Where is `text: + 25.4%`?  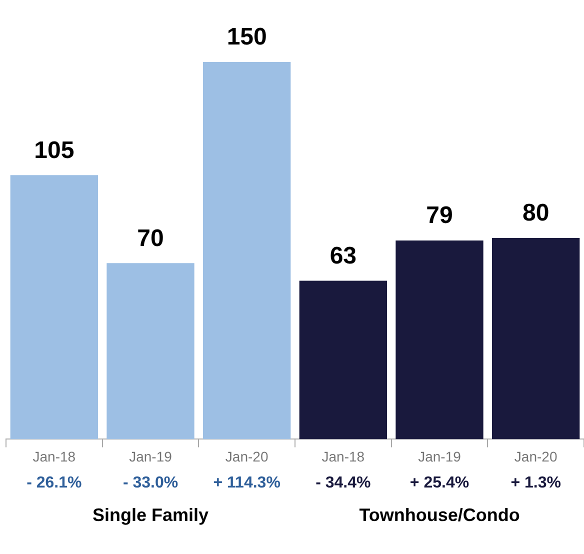
text: + 25.4% is located at coordinates (440, 483).